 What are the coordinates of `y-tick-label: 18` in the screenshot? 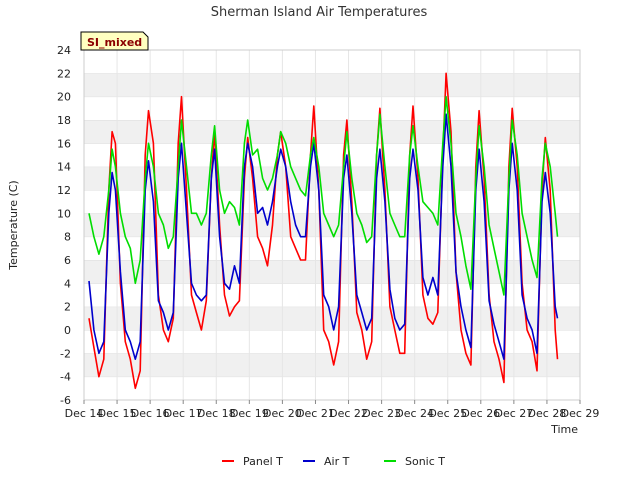 It's located at (64, 120).